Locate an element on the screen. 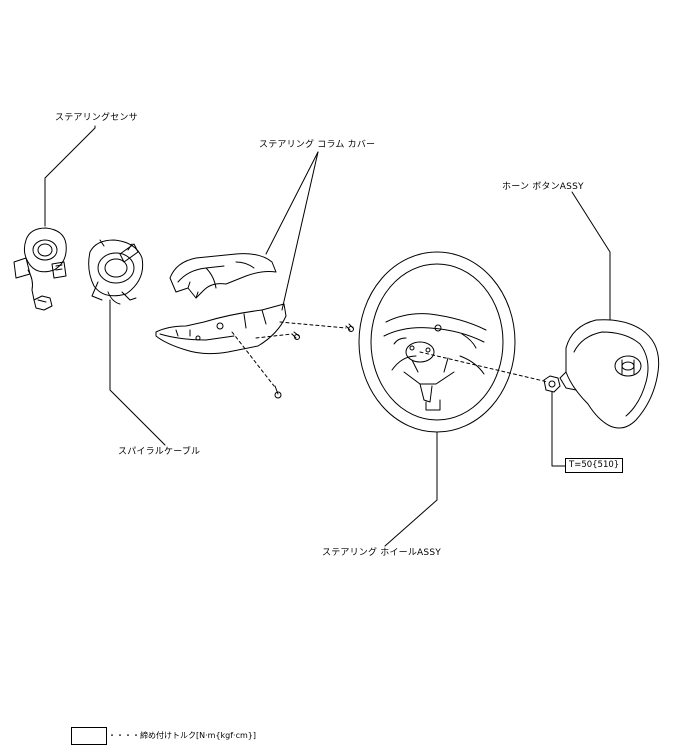  label-column-cover: ステアリング コラム カバー is located at coordinates (317, 145).